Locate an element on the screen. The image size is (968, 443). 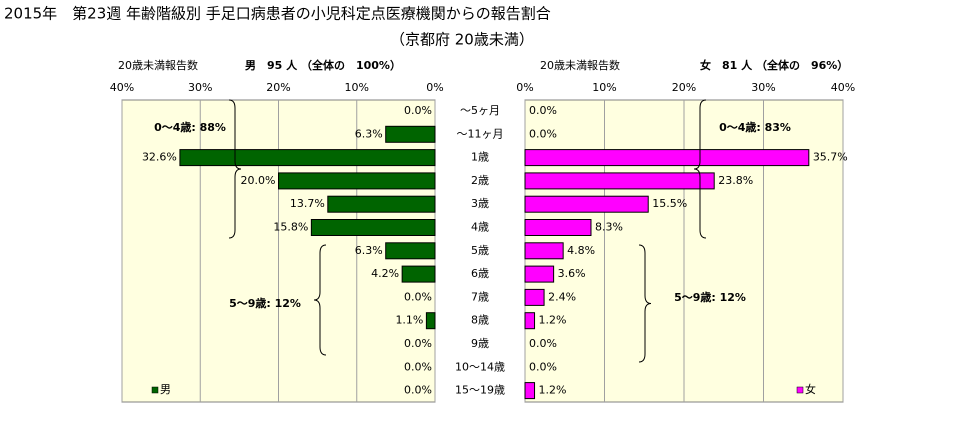
category-label: 6歳 is located at coordinates (480, 273).